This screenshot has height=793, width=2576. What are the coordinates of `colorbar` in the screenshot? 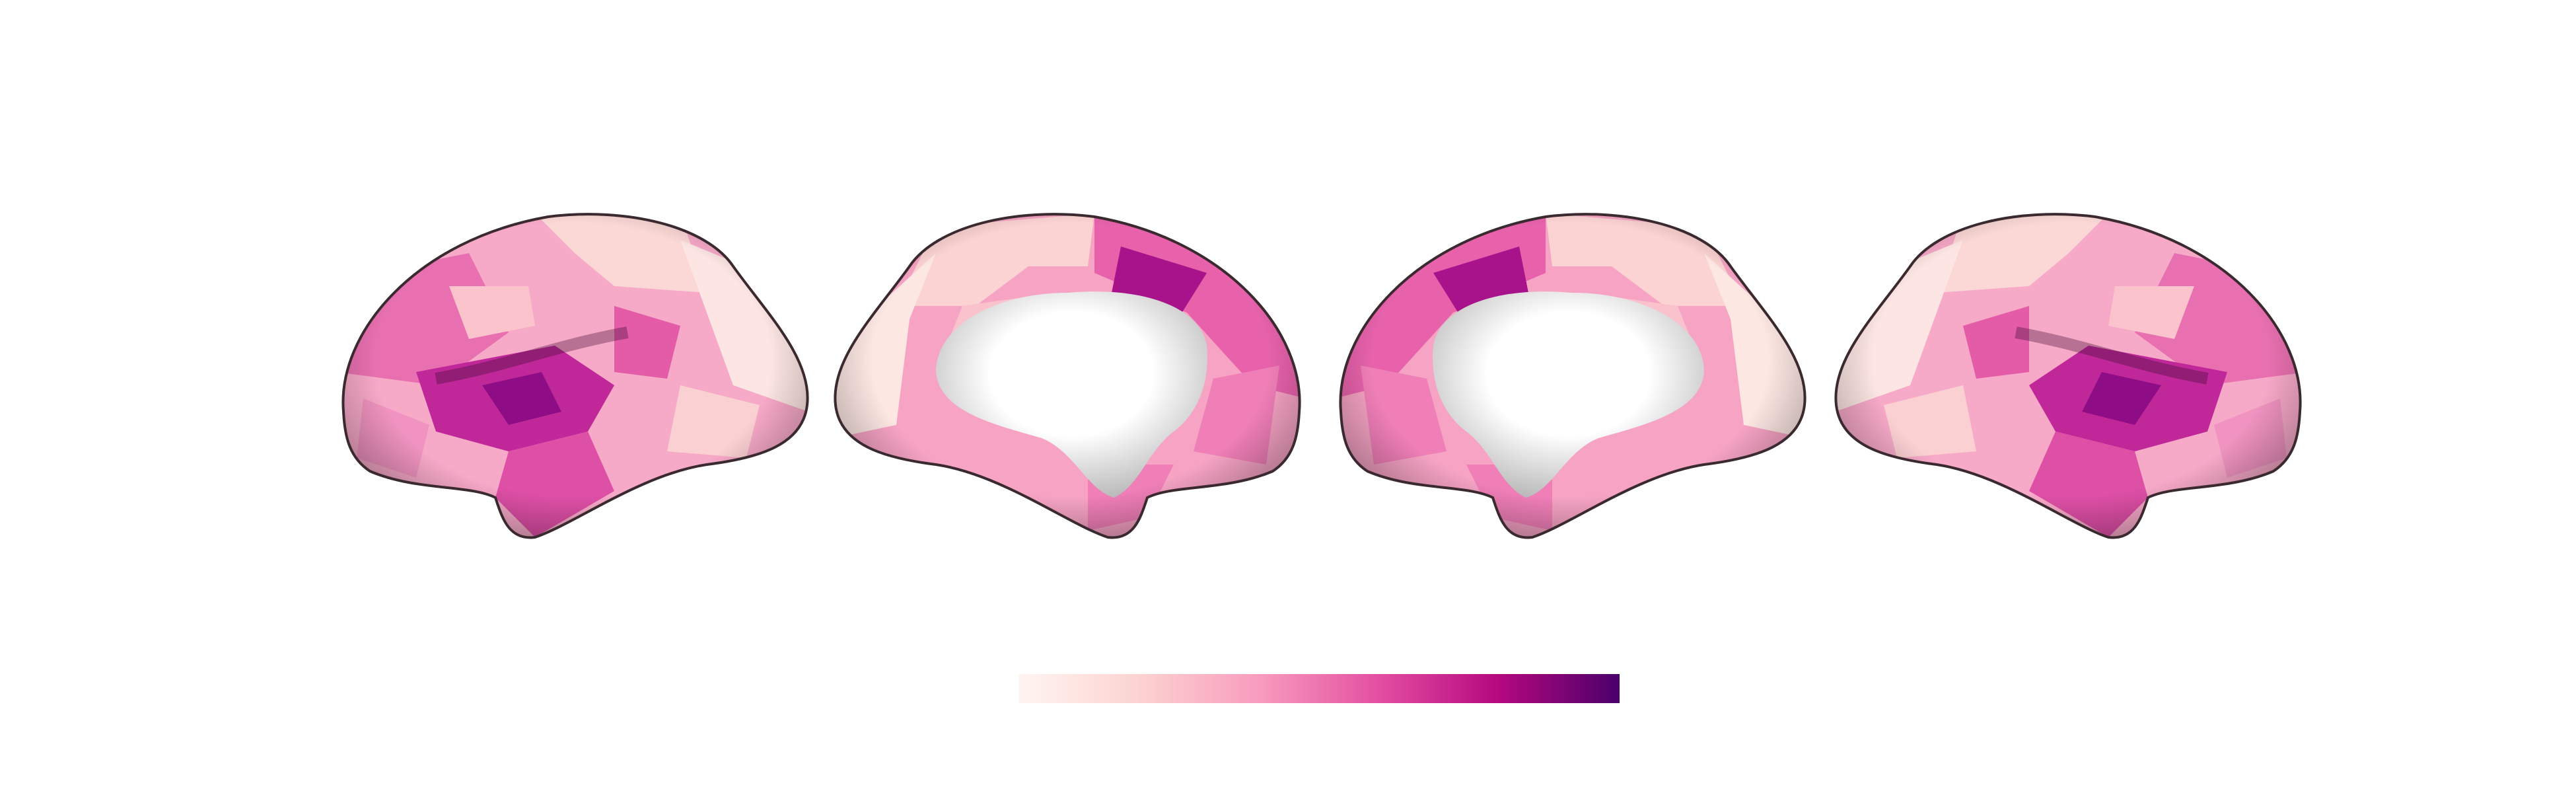 It's located at (1319, 689).